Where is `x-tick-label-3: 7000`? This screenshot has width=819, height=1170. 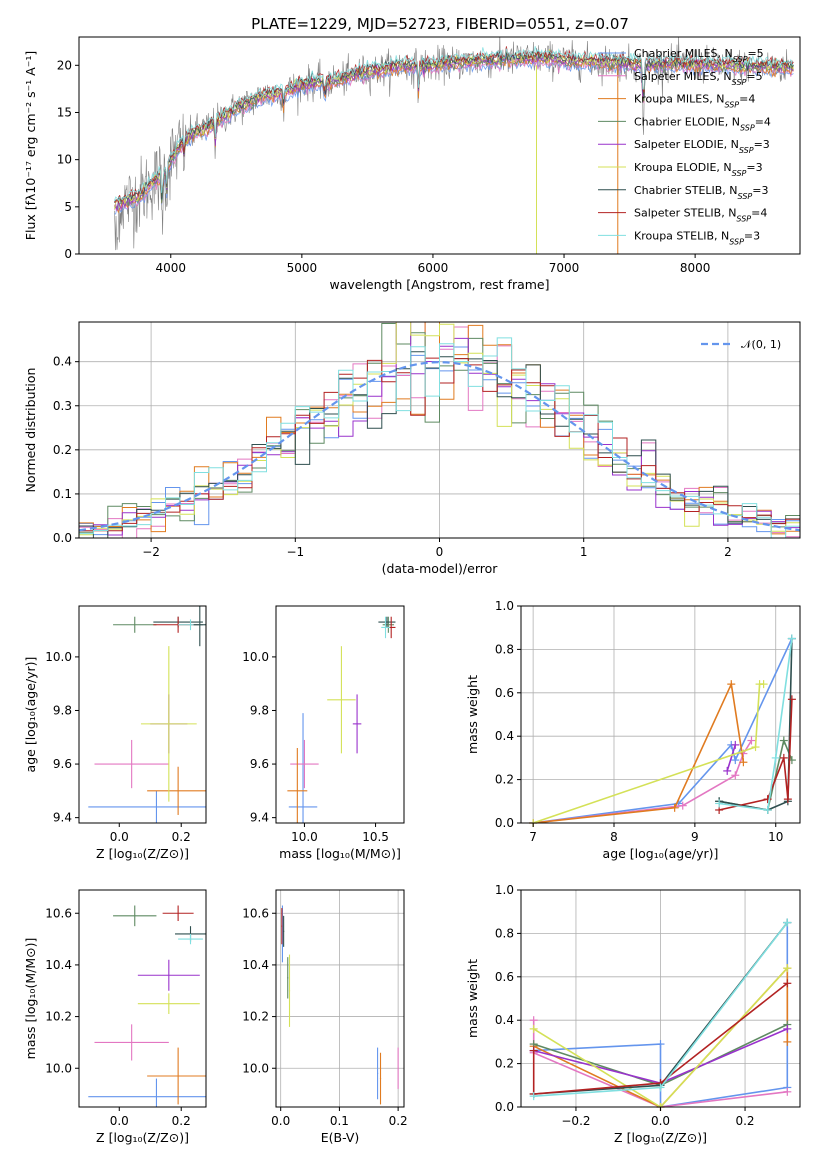 x-tick-label-3: 7000 is located at coordinates (564, 268).